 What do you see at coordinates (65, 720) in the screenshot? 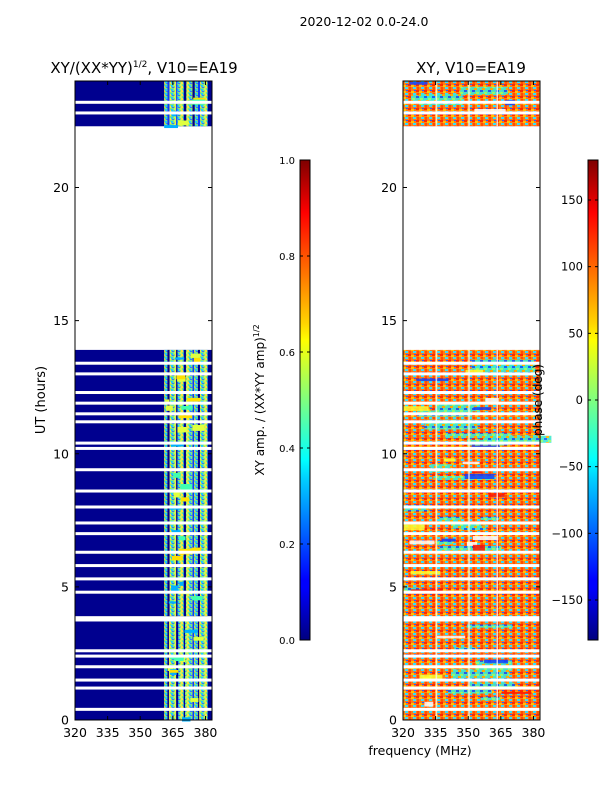
I see `y-tick-label: 0` at bounding box center [65, 720].